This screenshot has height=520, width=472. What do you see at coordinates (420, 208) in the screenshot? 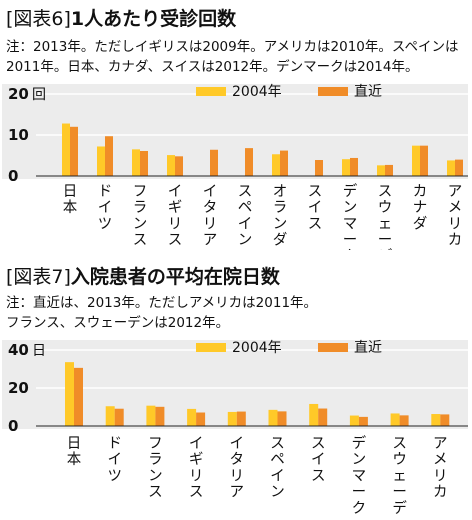
I see `category-label: ナ` at bounding box center [420, 208].